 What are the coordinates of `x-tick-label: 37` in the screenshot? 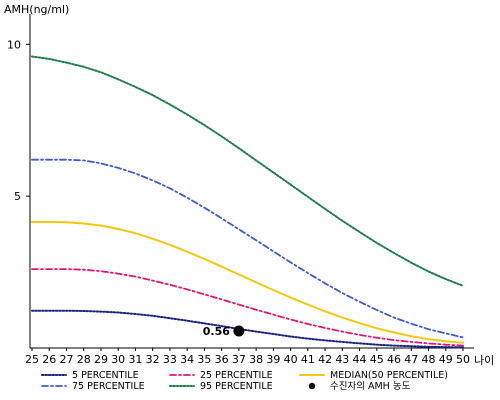 It's located at (239, 359).